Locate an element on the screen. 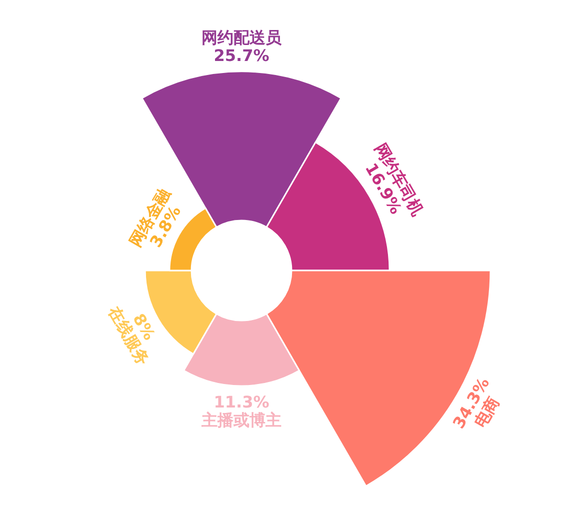 This screenshot has height=511, width=566. category-label: 网约配送员 is located at coordinates (242, 37).